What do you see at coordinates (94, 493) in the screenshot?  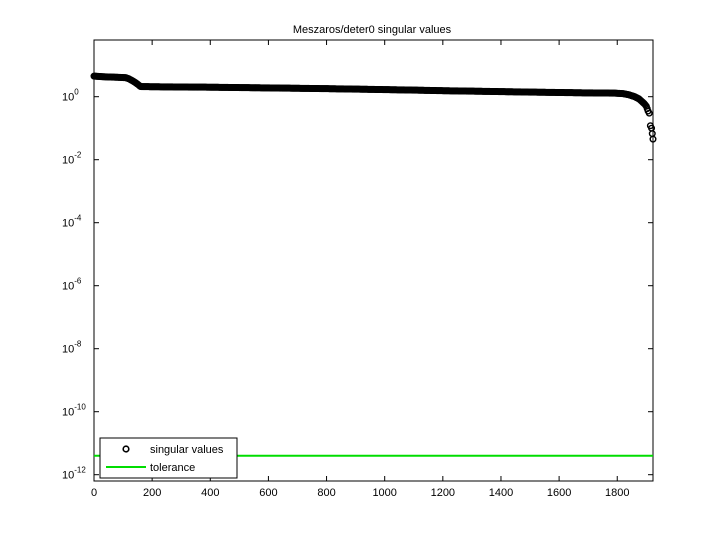 I see `x-tick-label: 0` at bounding box center [94, 493].